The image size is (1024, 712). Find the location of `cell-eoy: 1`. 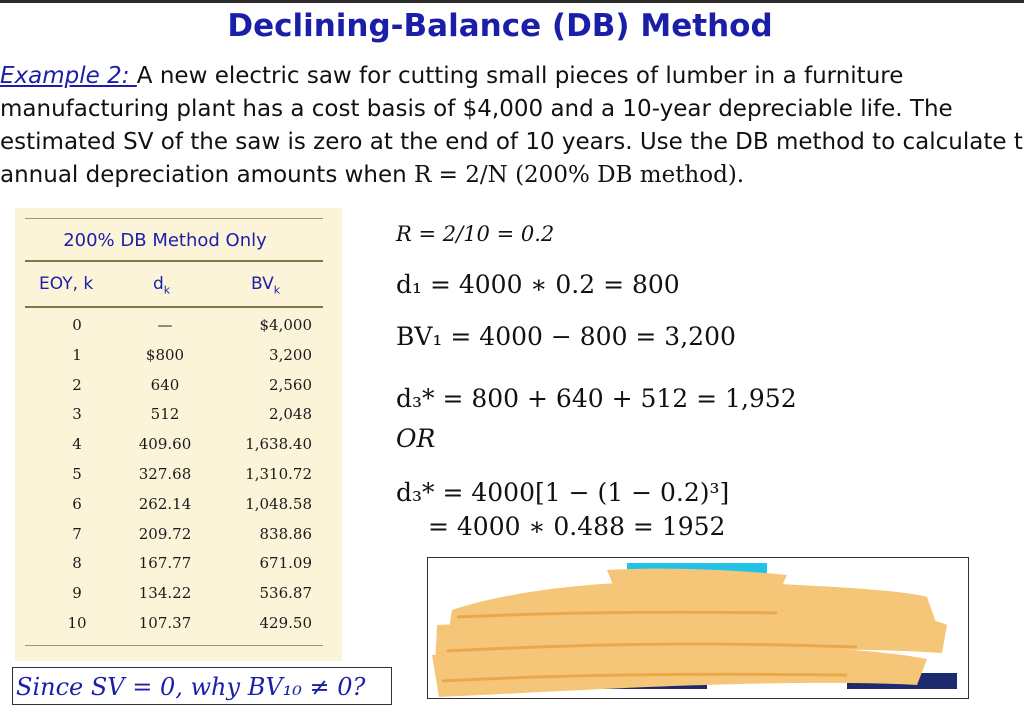

cell-eoy: 1 is located at coordinates (77, 354).